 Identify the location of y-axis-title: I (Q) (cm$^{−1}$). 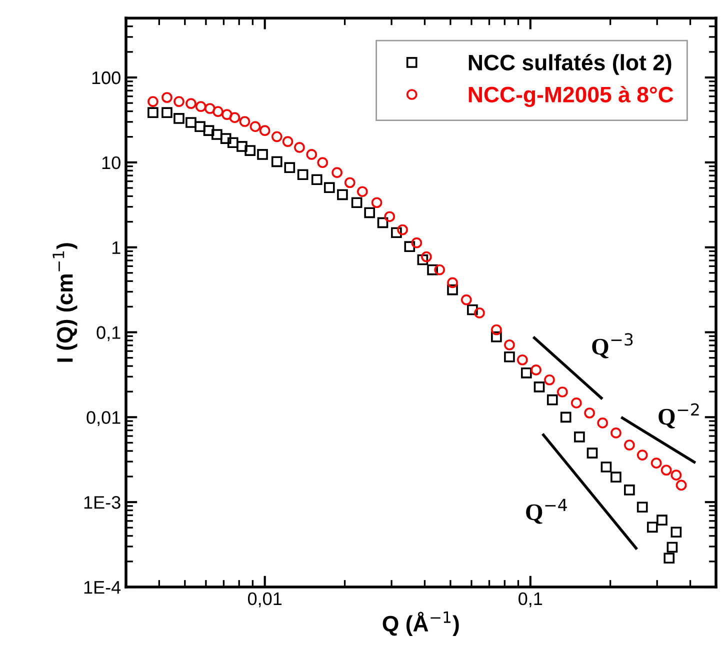
(65, 302).